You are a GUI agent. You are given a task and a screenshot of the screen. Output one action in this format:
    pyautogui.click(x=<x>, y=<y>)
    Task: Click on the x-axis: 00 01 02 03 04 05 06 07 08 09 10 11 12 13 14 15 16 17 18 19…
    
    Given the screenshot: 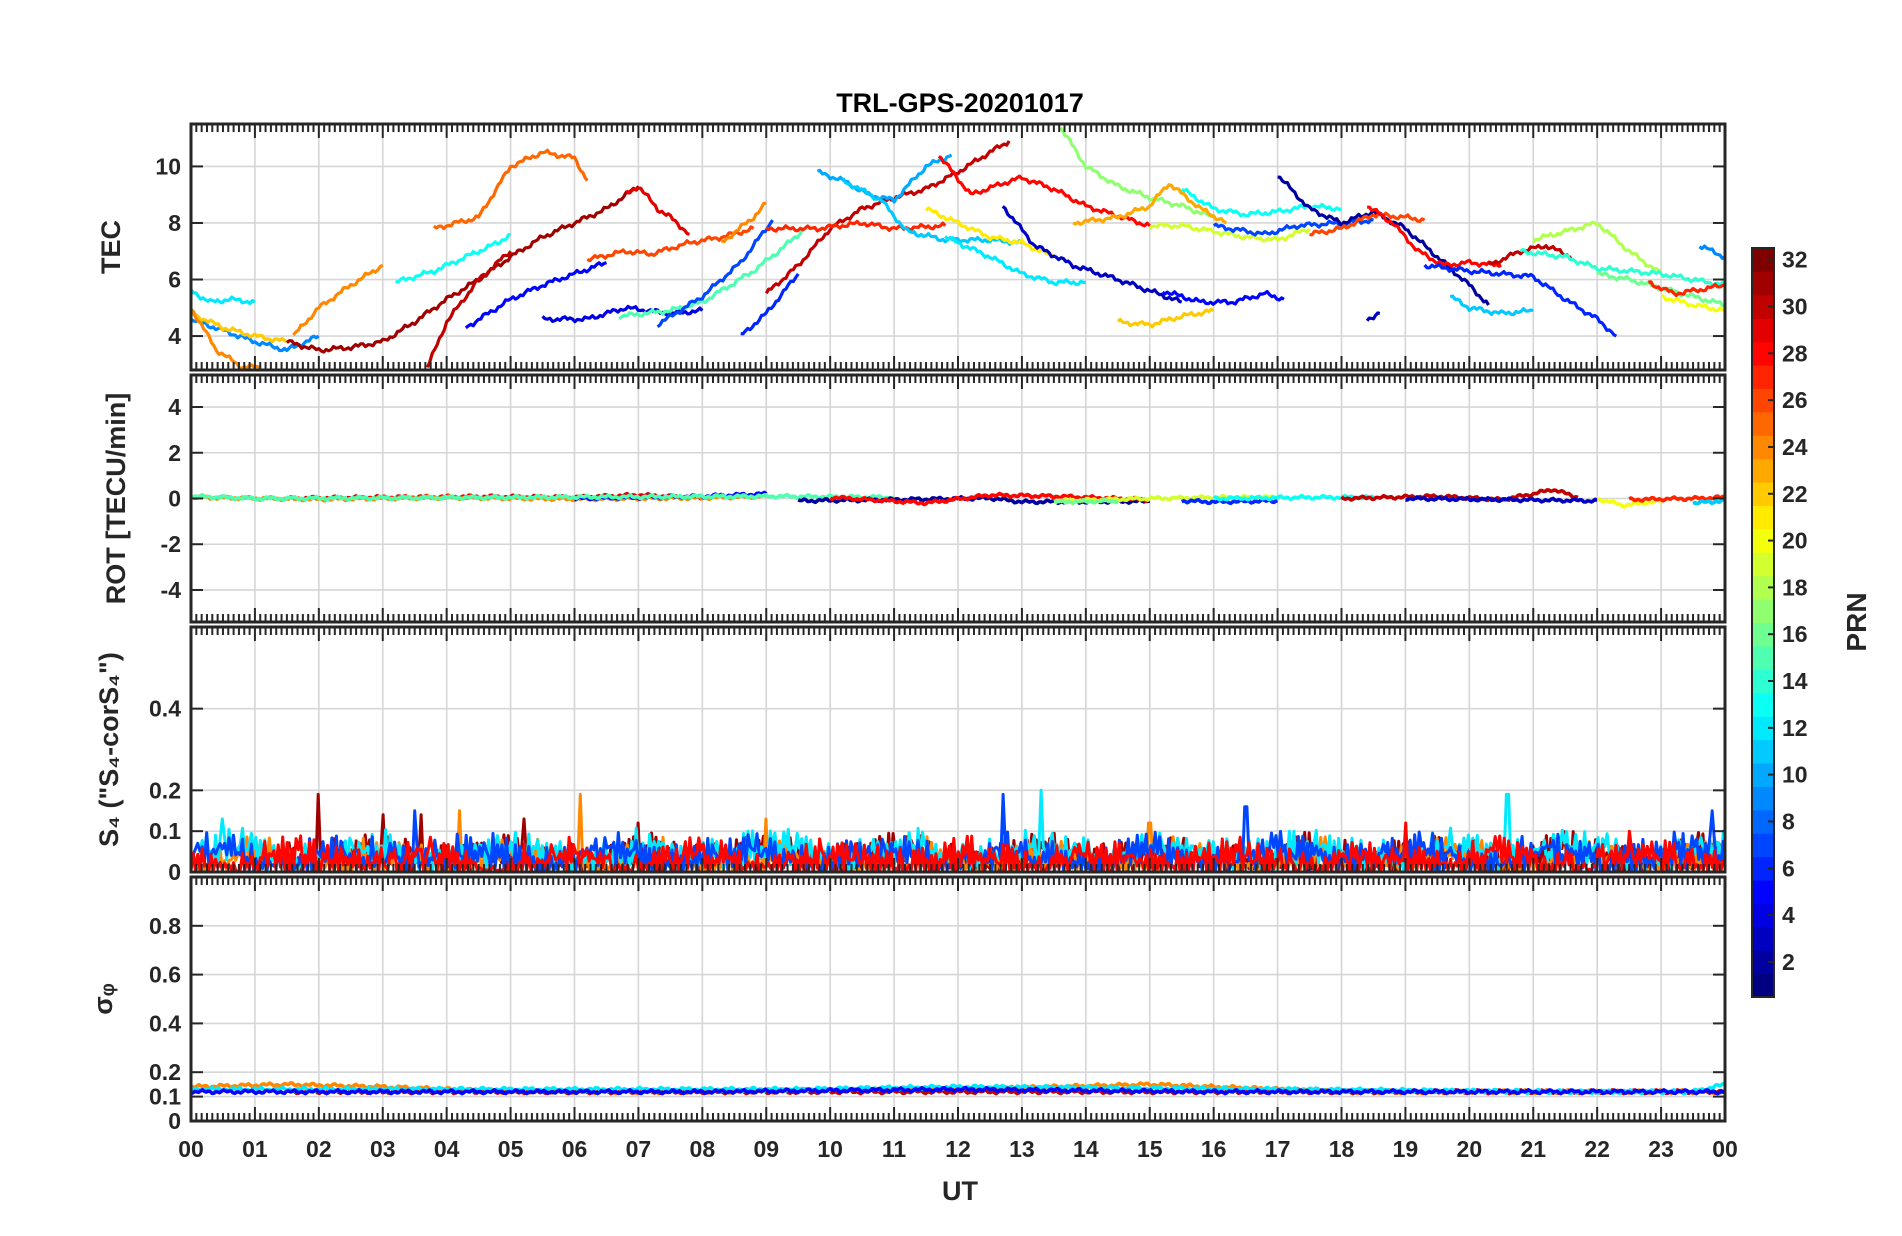 What is the action you would take?
    pyautogui.click(x=958, y=1149)
    